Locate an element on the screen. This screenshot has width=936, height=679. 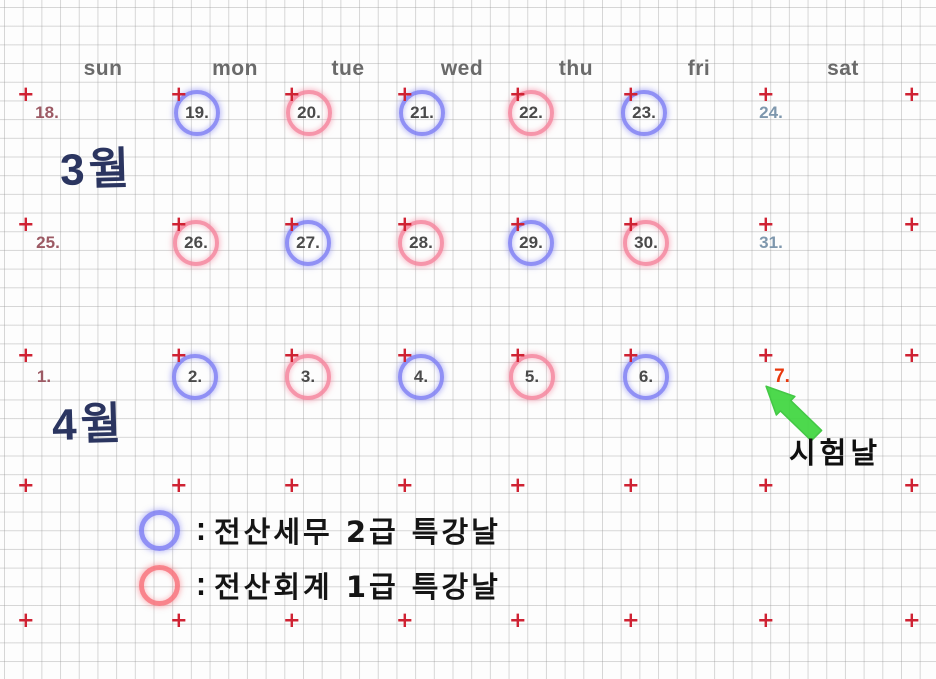
date-cell: 27. is located at coordinates (308, 243).